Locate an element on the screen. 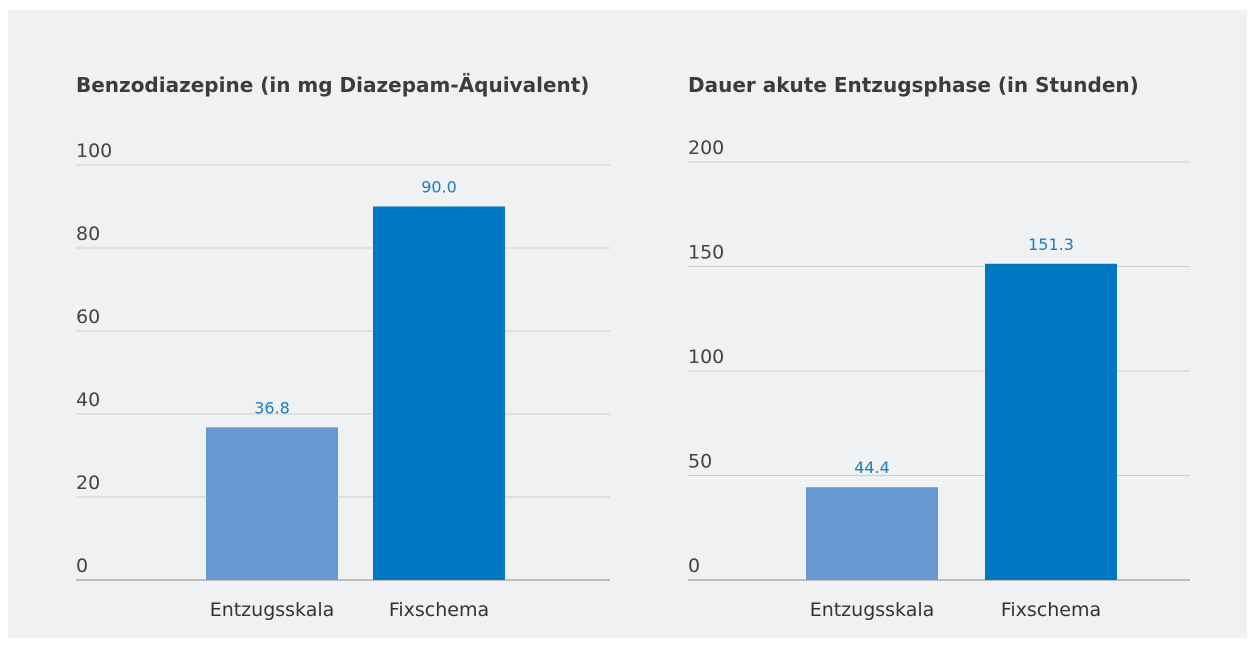 The image size is (1255, 648). y-tick-label: 80 is located at coordinates (88, 234).